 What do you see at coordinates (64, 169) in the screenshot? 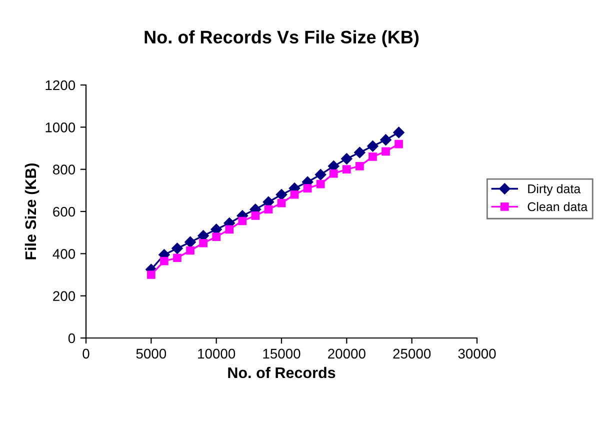
I see `y-tick-label: 800` at bounding box center [64, 169].